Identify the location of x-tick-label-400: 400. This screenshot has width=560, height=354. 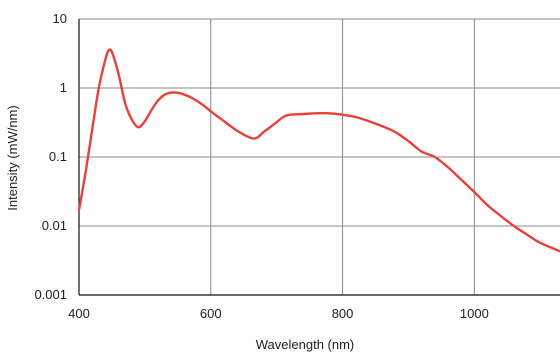
(79, 313).